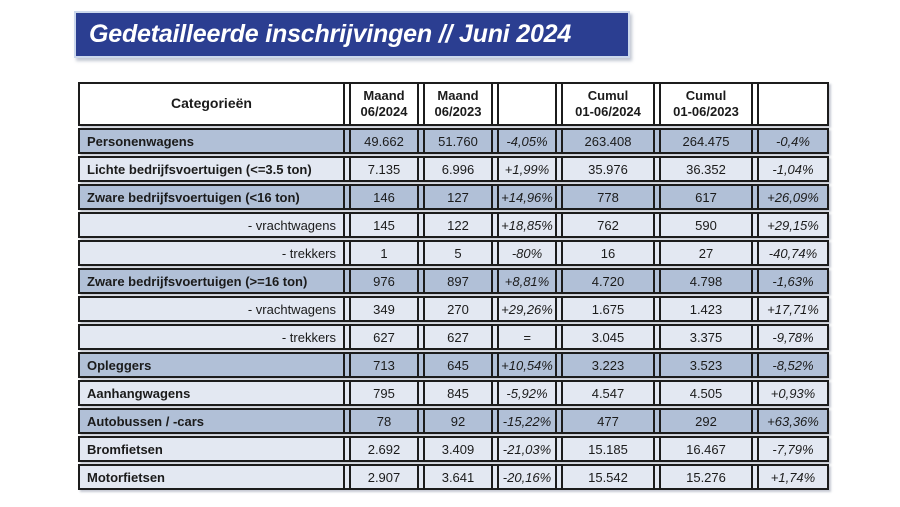  I want to click on value-cell: 146, so click(384, 197).